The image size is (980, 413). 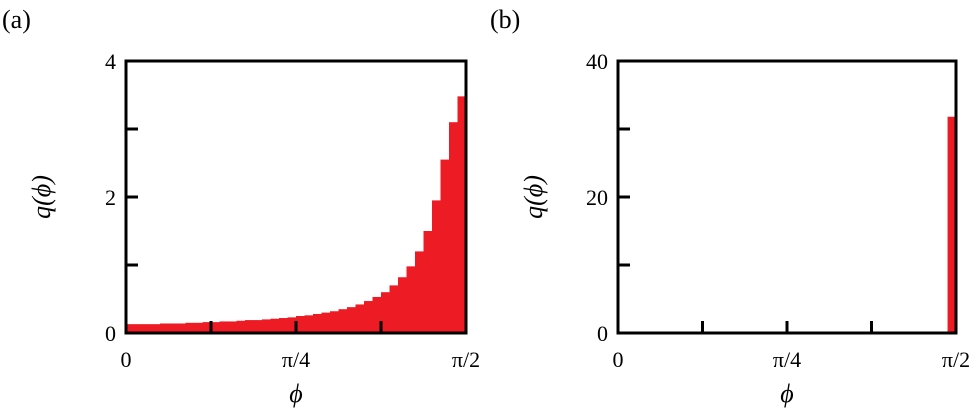 I want to click on y-tick-label: 2, so click(x=110, y=197).